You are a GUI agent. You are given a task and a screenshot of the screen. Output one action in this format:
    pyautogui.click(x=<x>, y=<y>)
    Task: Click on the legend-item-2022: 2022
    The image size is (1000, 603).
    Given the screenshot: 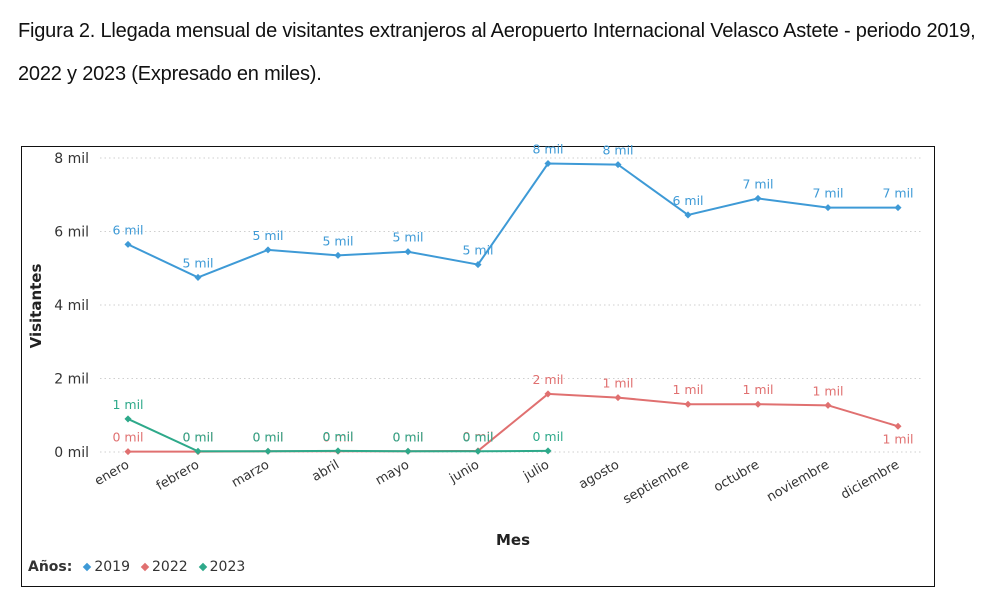 What is the action you would take?
    pyautogui.click(x=164, y=567)
    